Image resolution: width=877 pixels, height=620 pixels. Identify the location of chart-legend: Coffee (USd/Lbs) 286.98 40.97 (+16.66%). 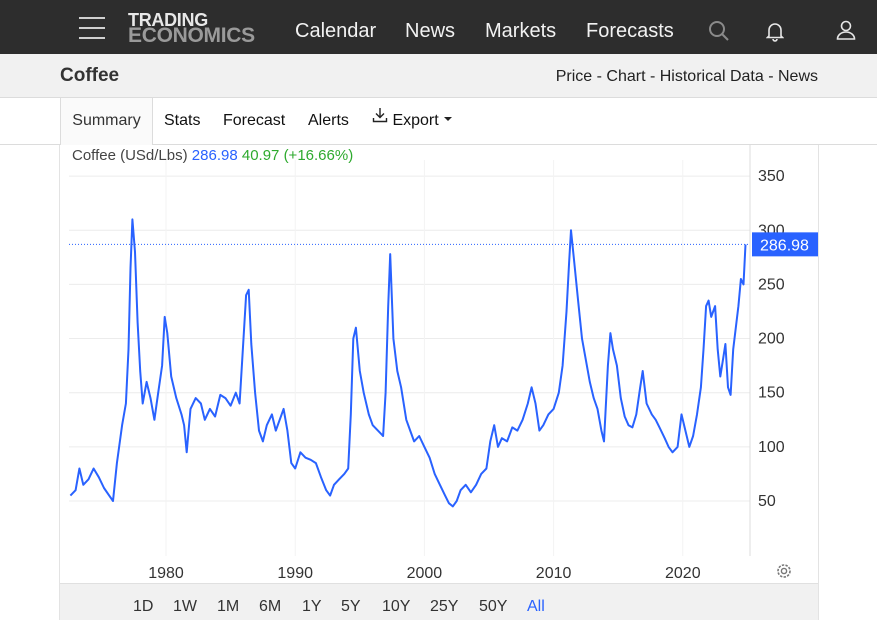
(212, 155).